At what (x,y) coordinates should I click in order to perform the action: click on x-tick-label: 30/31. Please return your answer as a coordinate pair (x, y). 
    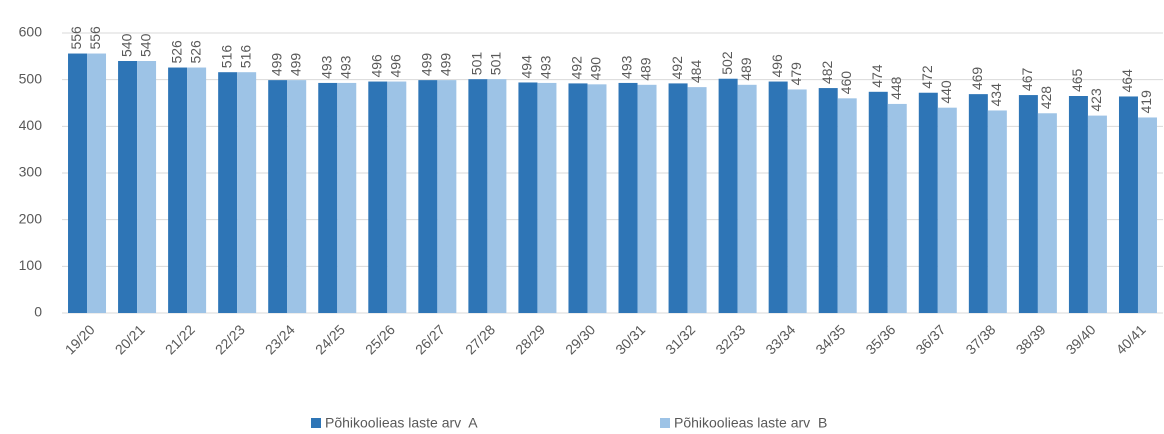
    Looking at the image, I should click on (630, 339).